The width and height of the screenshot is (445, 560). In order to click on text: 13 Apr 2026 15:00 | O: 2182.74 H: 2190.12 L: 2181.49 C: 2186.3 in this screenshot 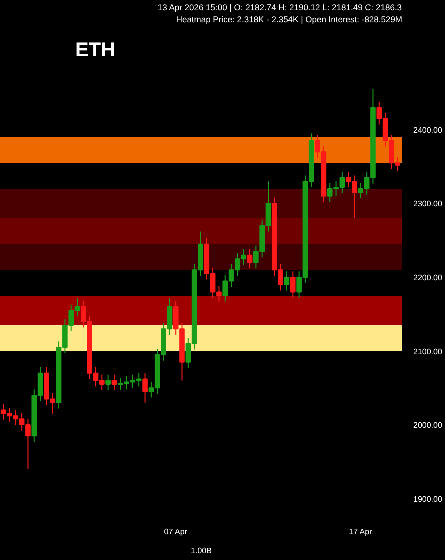, I will do `click(280, 7)`.